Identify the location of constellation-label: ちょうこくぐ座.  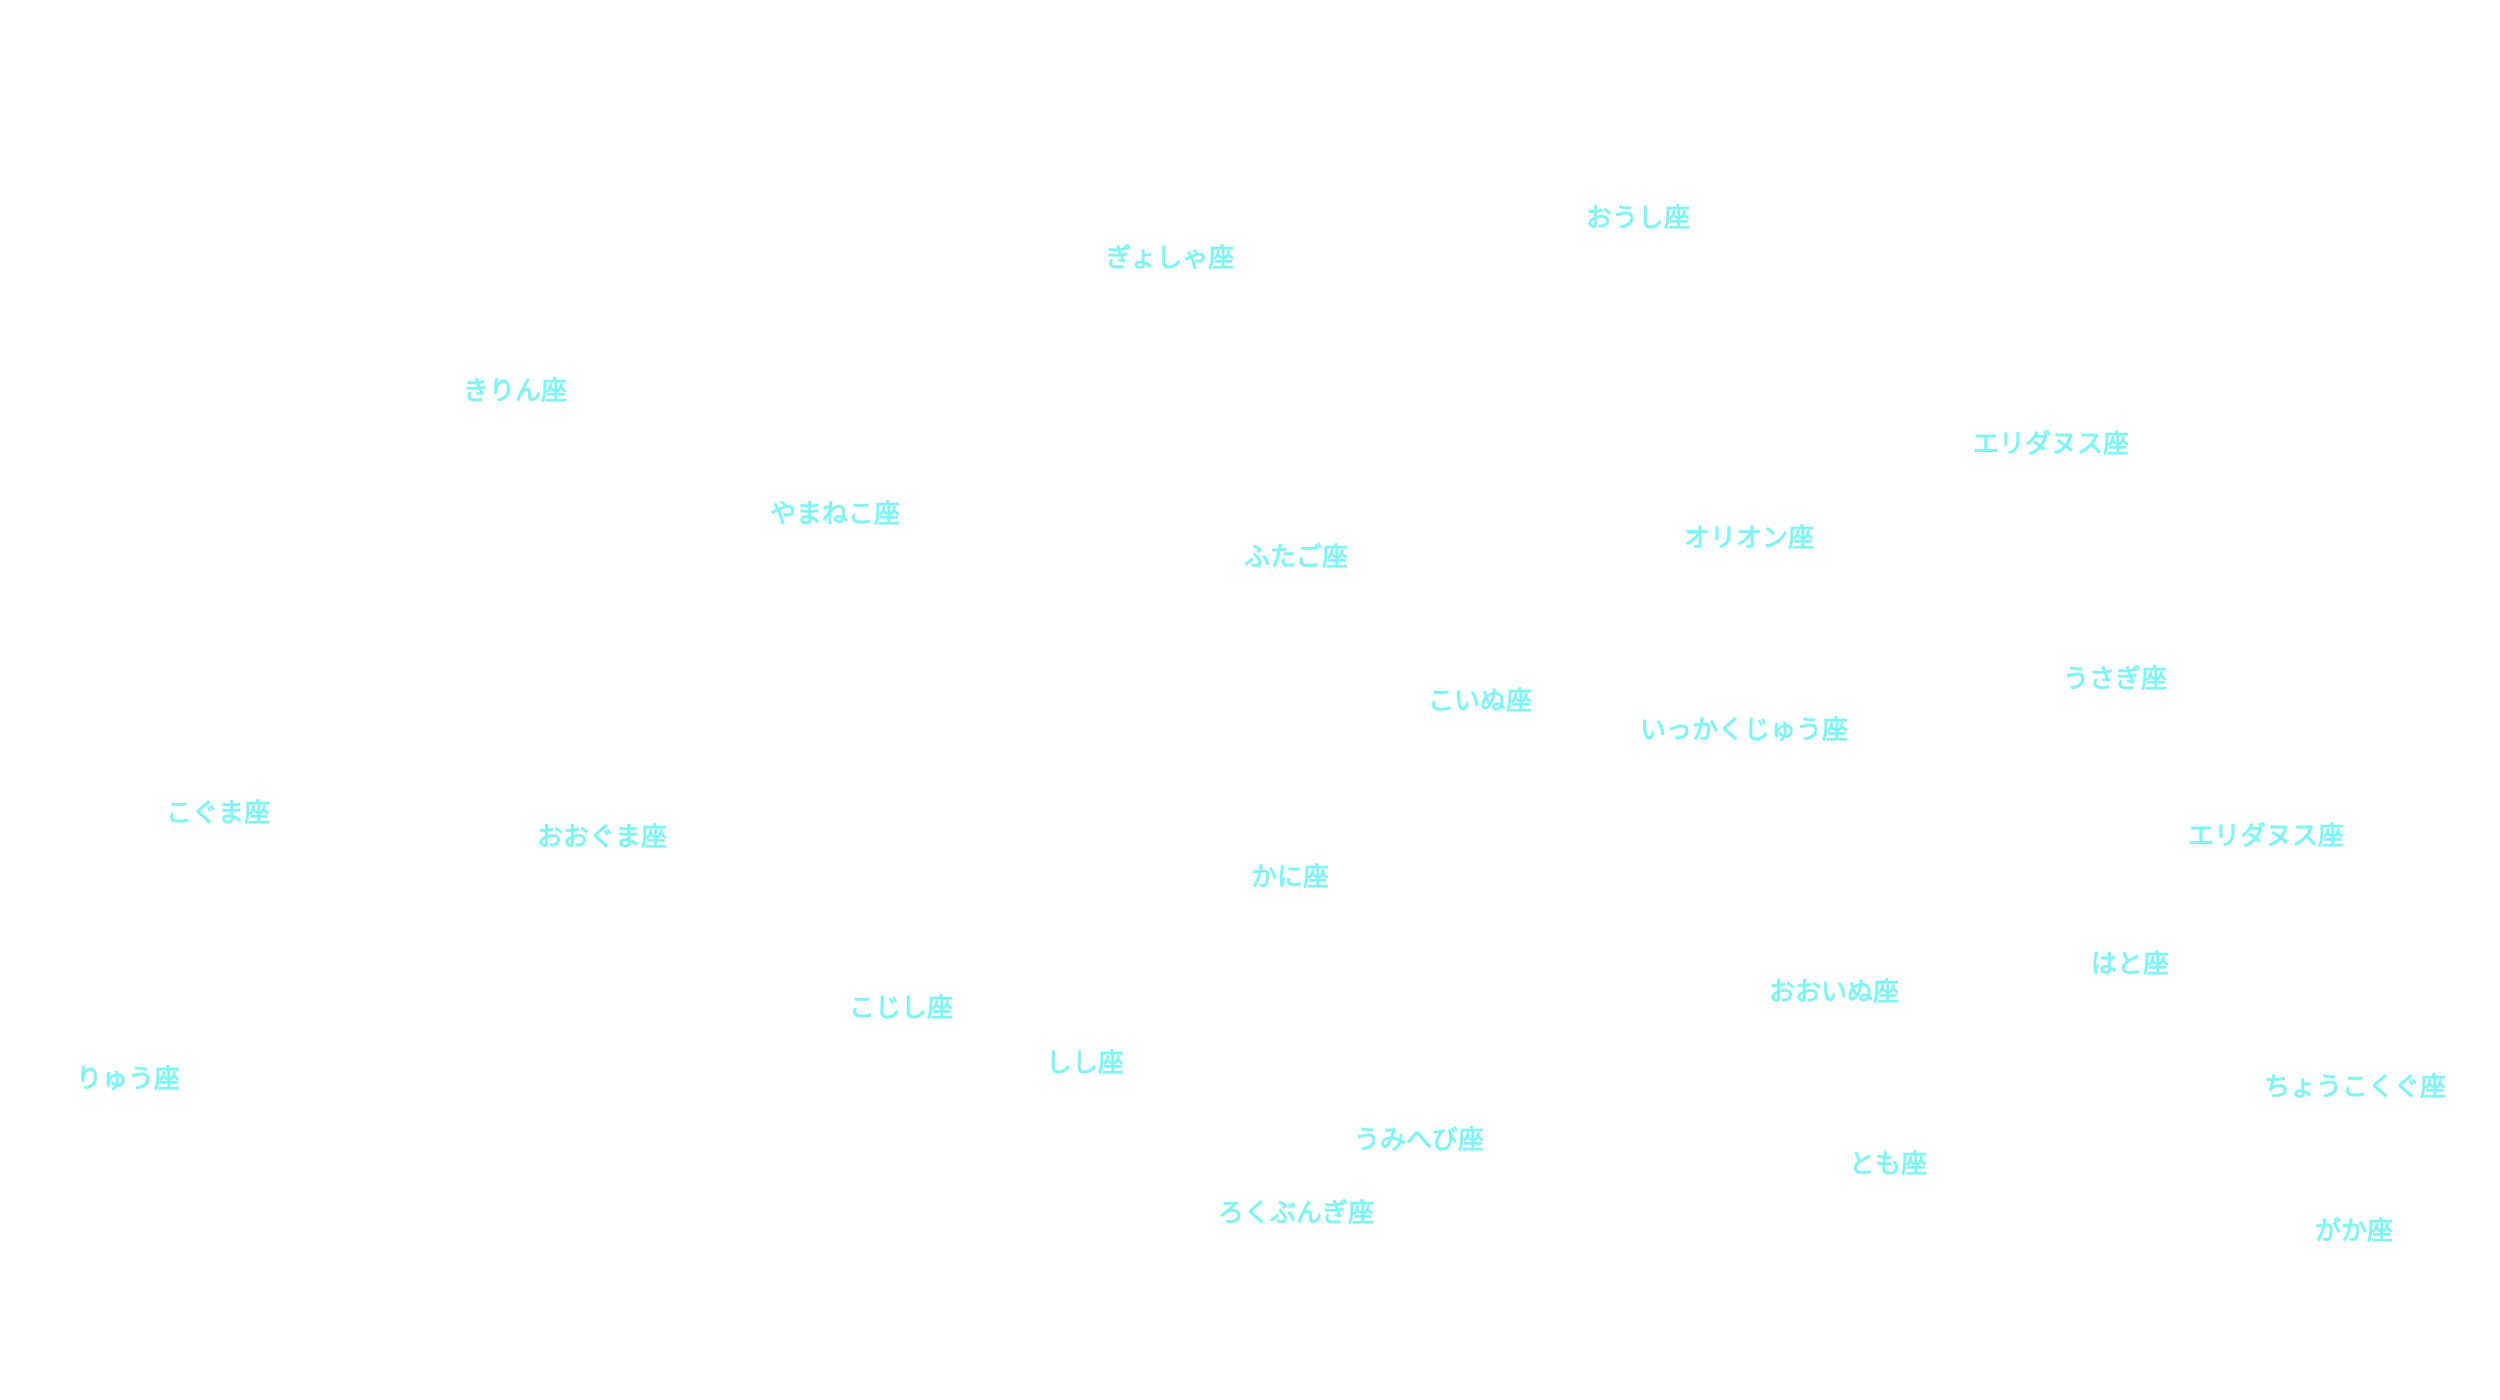
(2355, 1087).